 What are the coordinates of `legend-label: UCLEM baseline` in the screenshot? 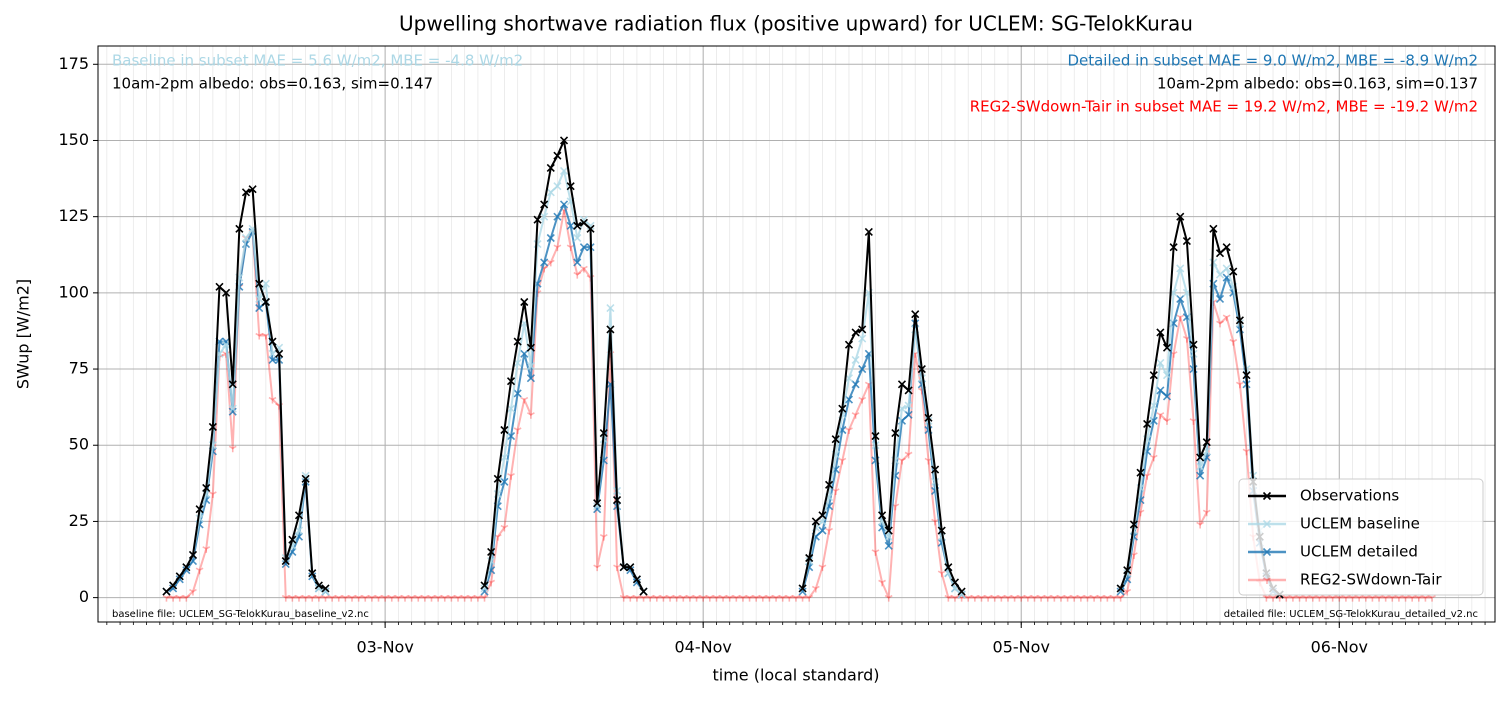 It's located at (1360, 524).